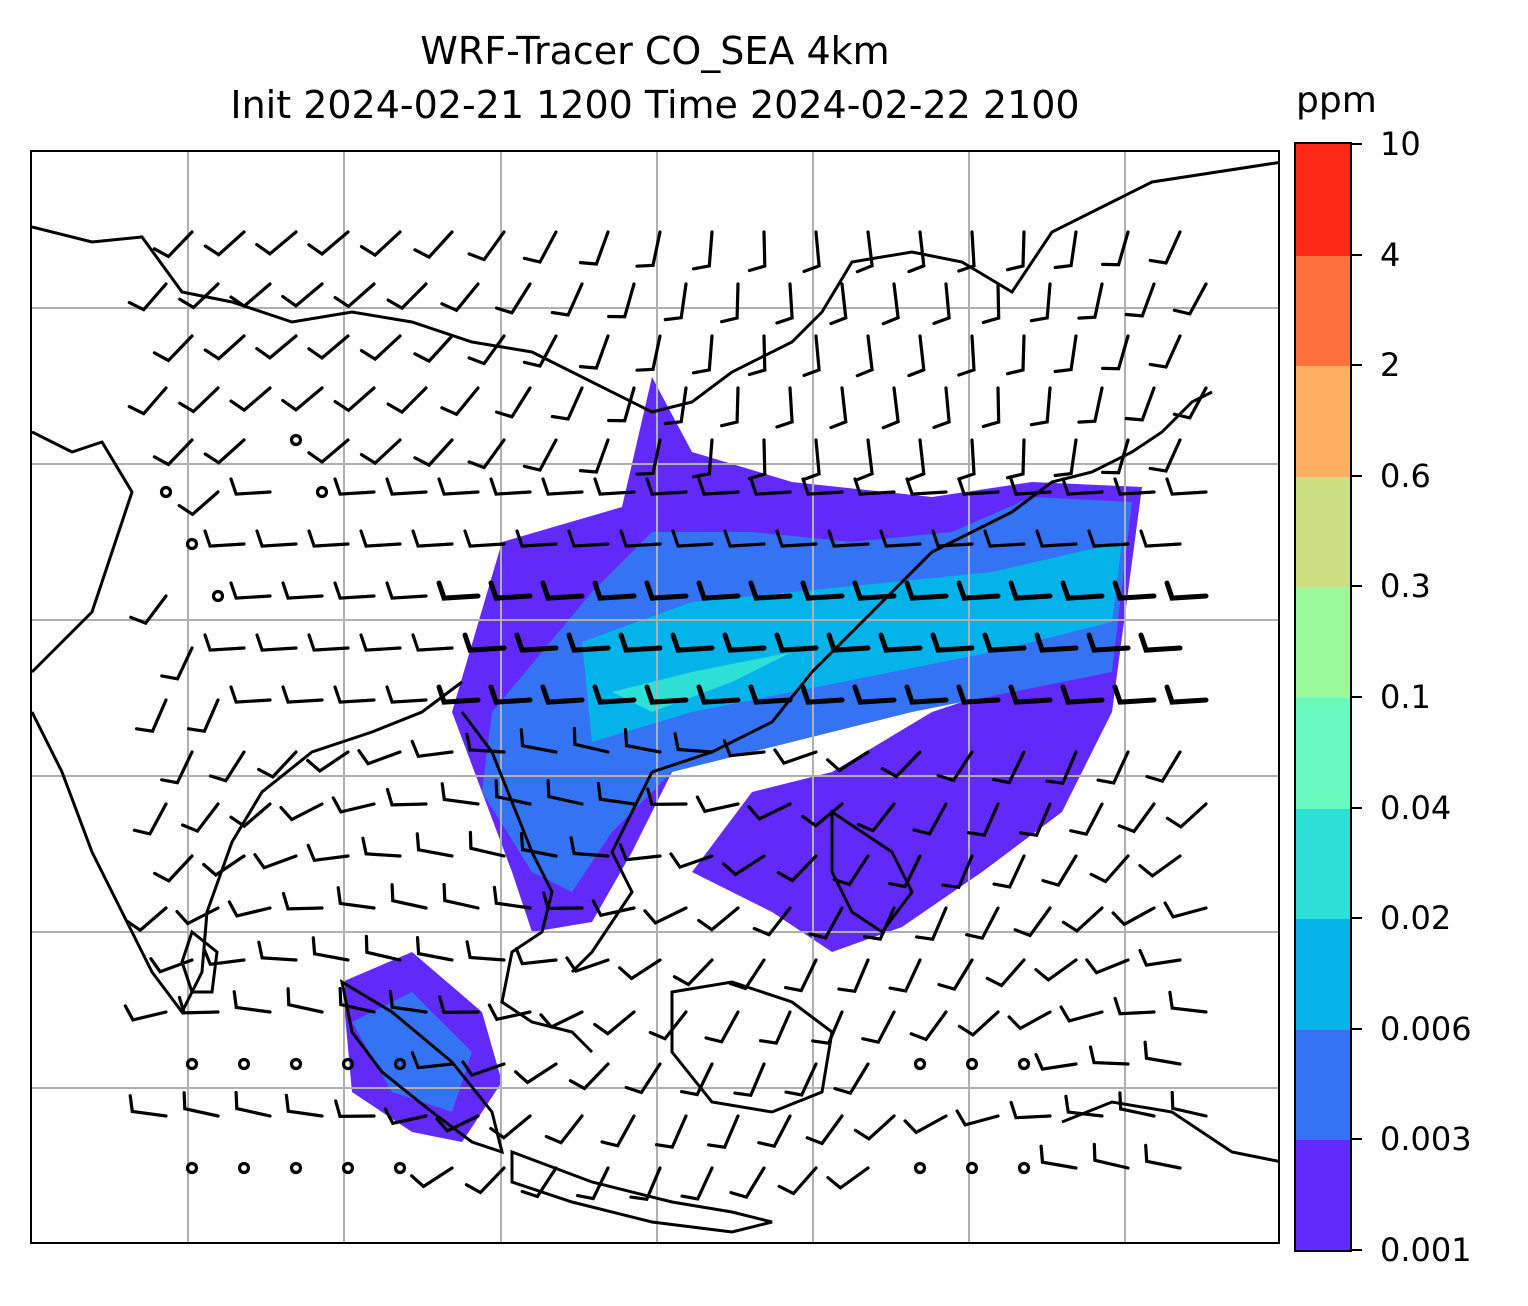  I want to click on colorbar-tick-label: 10, so click(1400, 144).